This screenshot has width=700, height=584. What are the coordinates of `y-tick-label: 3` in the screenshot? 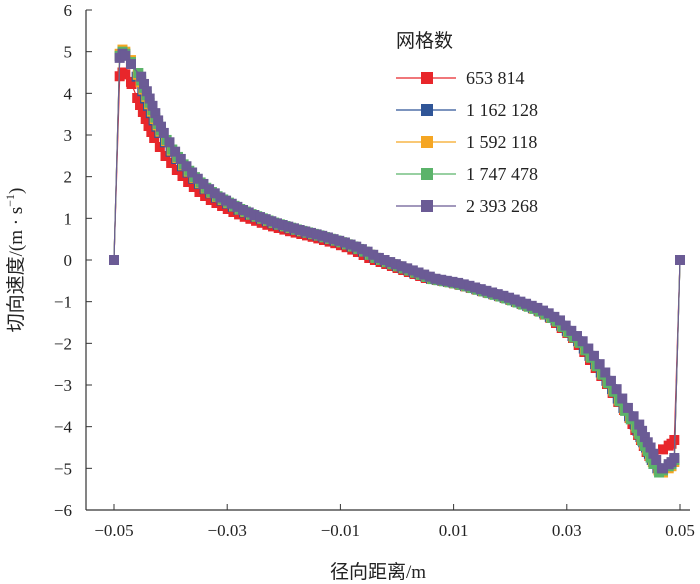 It's located at (68, 135).